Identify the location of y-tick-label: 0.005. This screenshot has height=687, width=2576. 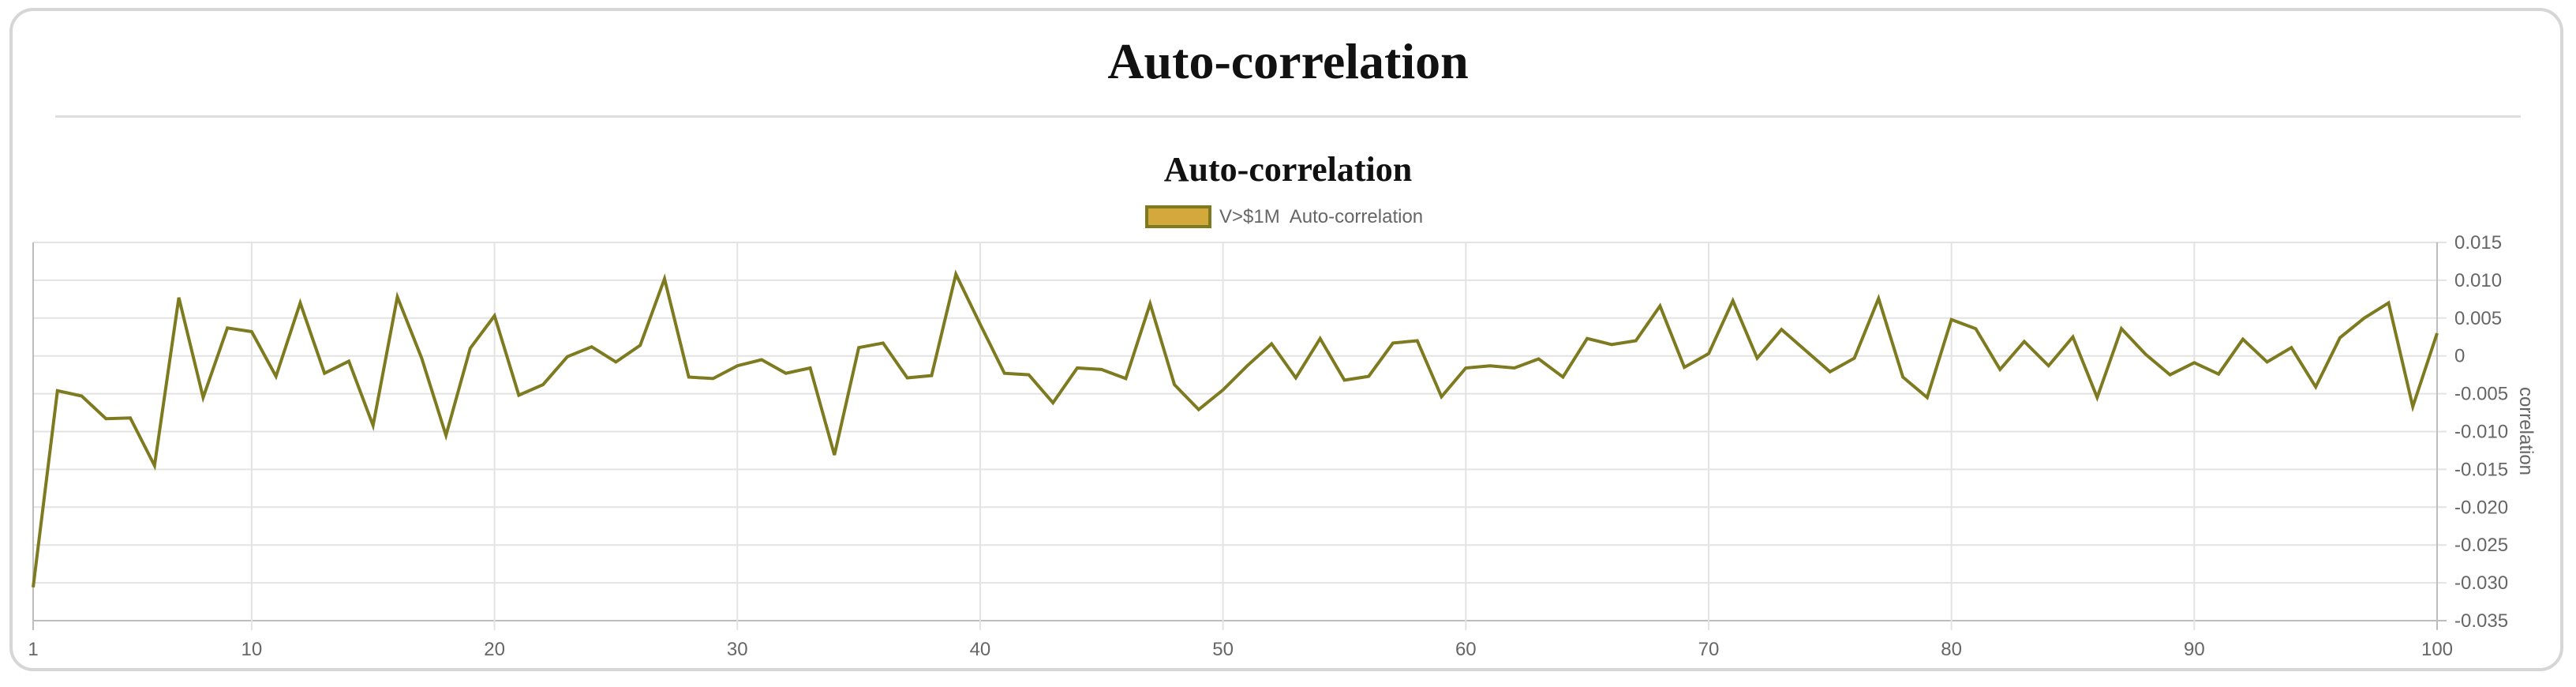
(2478, 319).